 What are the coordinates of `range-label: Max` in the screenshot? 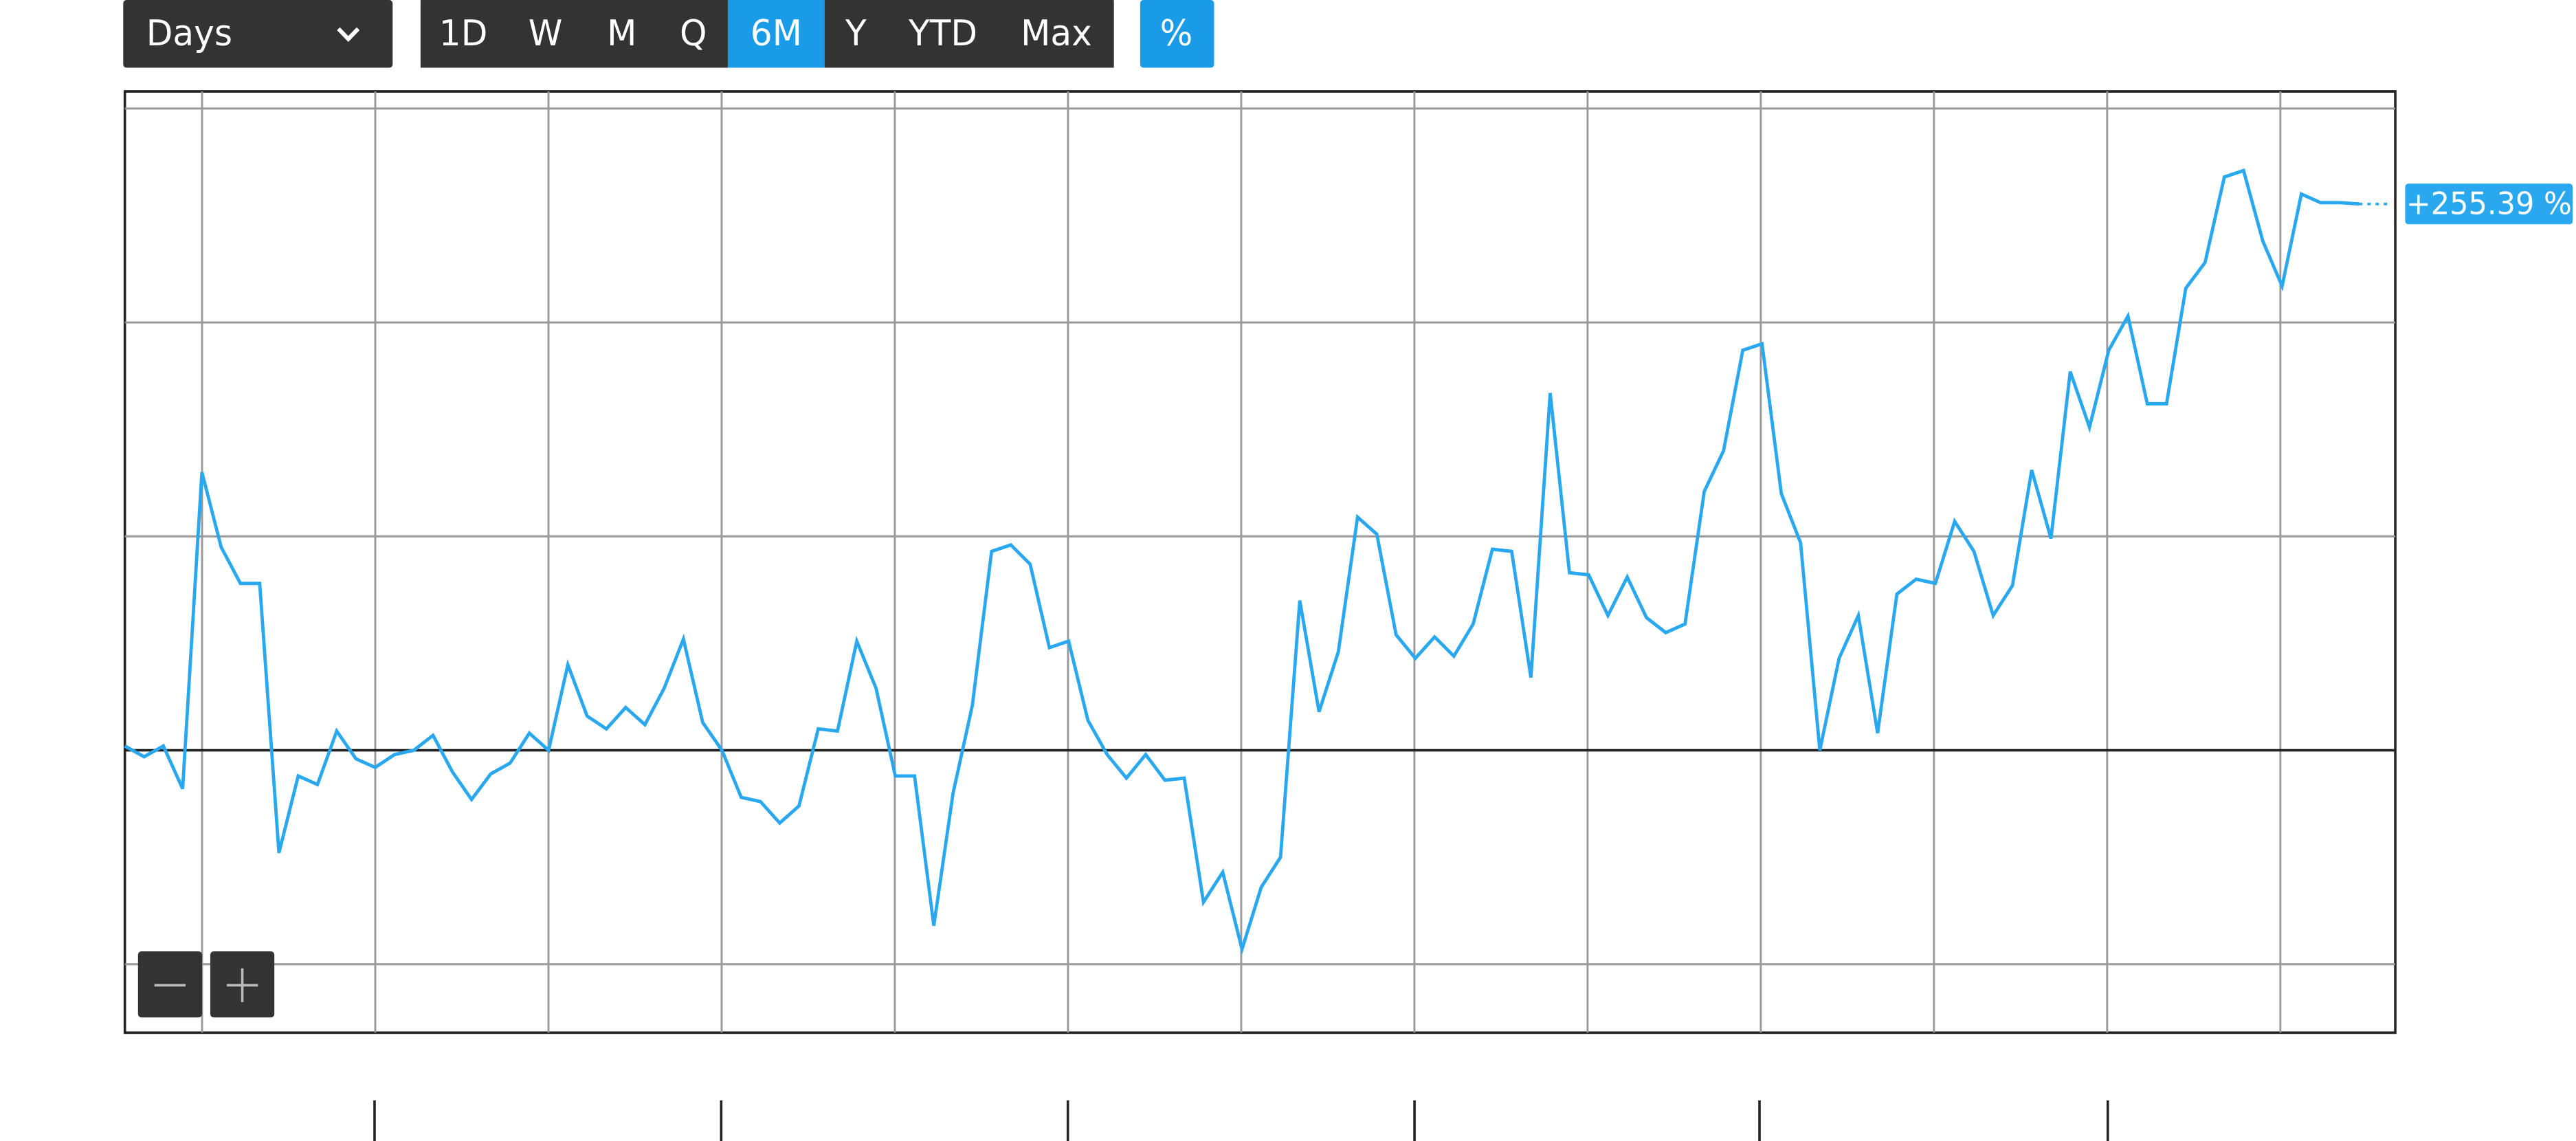 It's located at (1056, 33).